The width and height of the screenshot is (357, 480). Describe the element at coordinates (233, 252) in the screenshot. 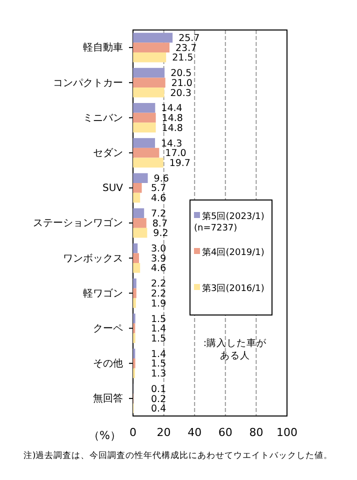

I see `legend-label: 第4回(2019/1)` at that location.